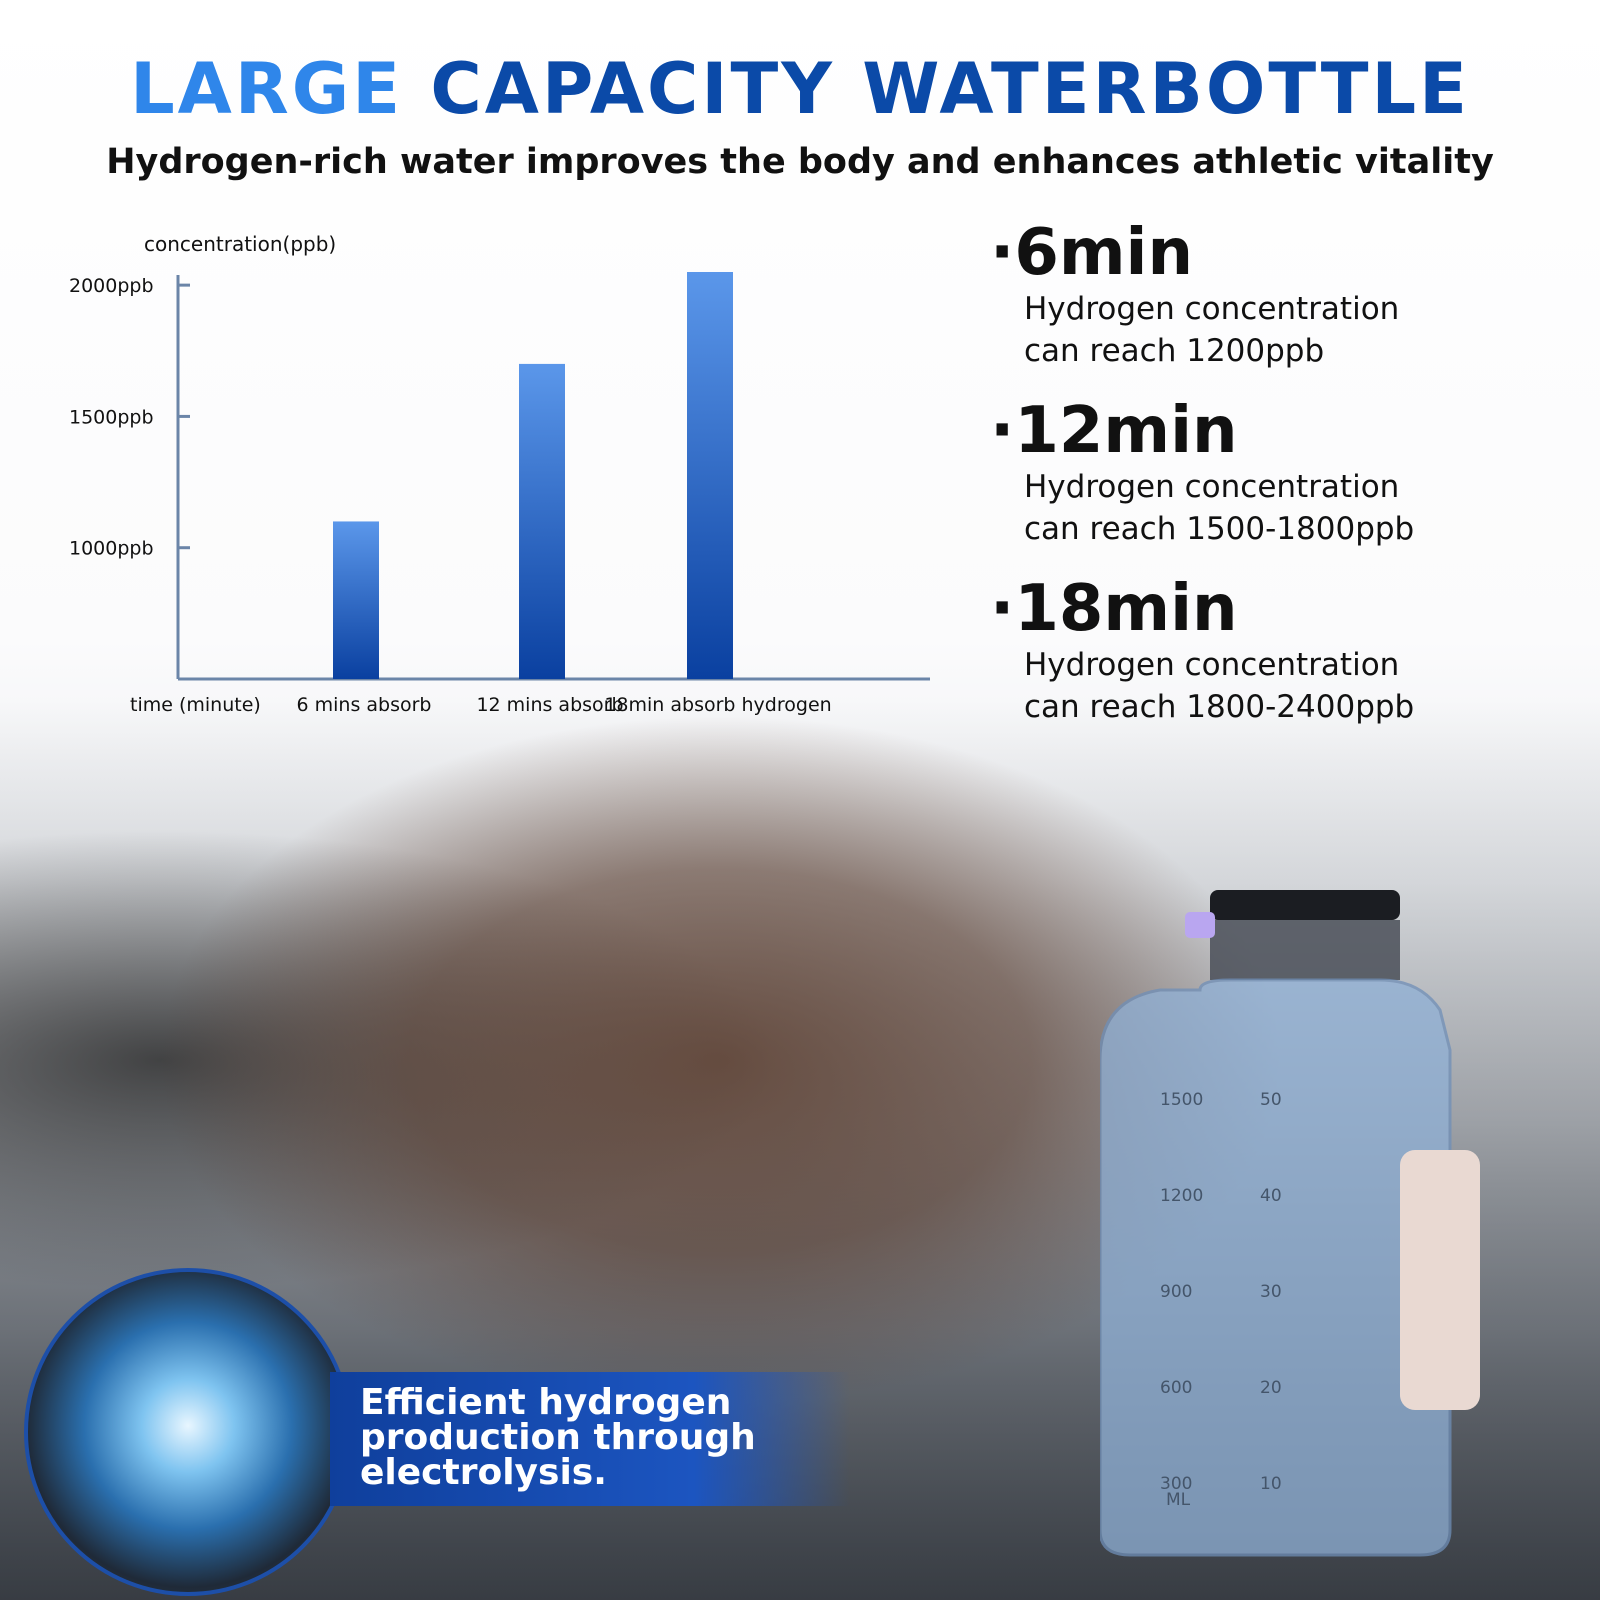 This screenshot has width=1600, height=1600. I want to click on y-axis-label: concentration(ppb), so click(240, 244).